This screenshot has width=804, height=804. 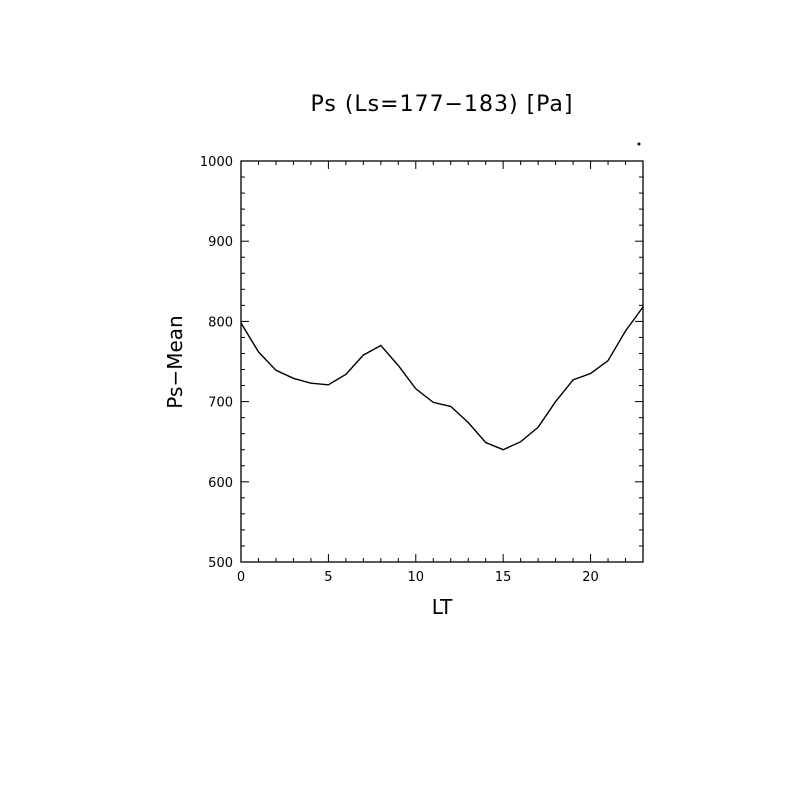 What do you see at coordinates (216, 162) in the screenshot?
I see `y-tick-label: 1000` at bounding box center [216, 162].